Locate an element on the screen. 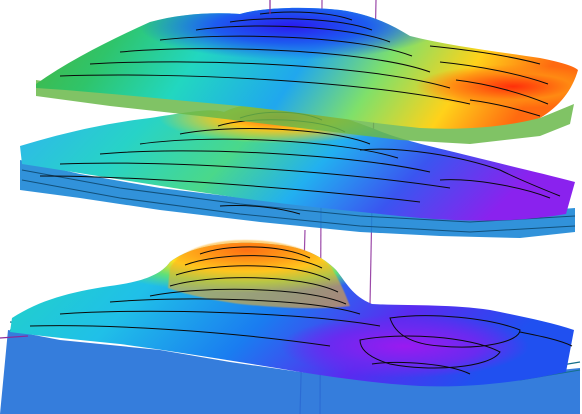  bottom-dome-glow is located at coordinates (259, 274).